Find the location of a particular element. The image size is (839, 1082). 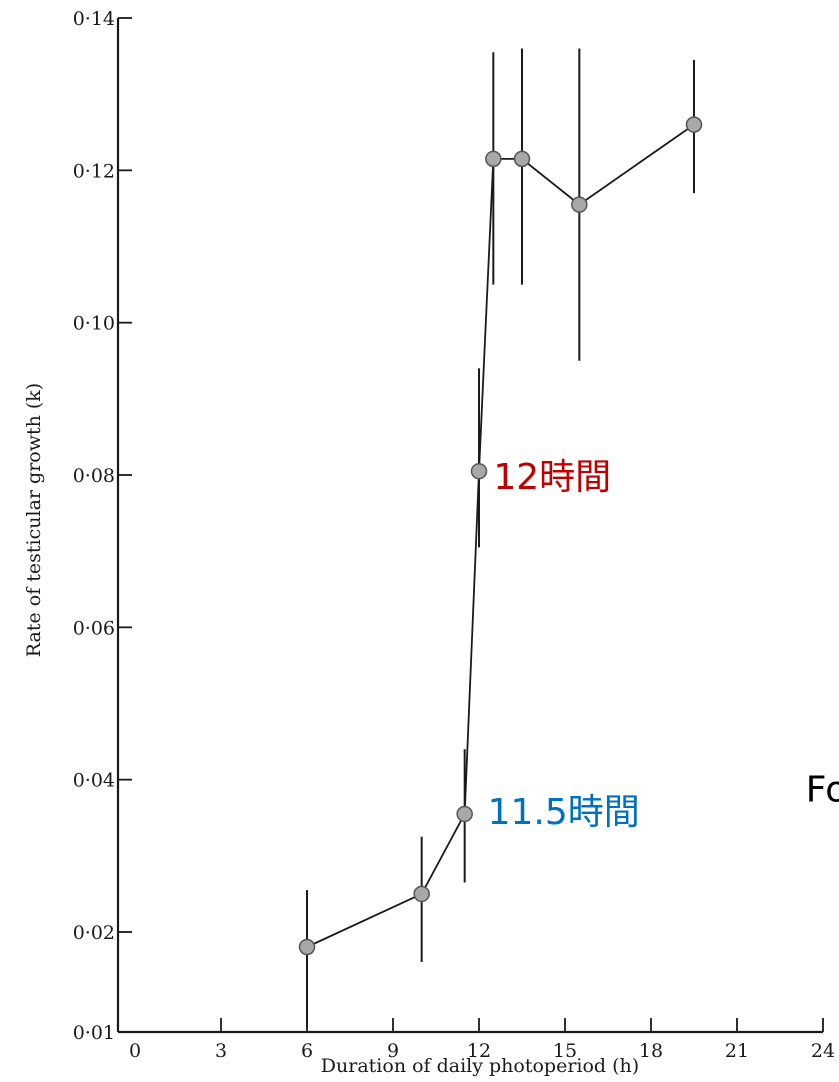

y-tick-label: 0·01 is located at coordinates (94, 1033).